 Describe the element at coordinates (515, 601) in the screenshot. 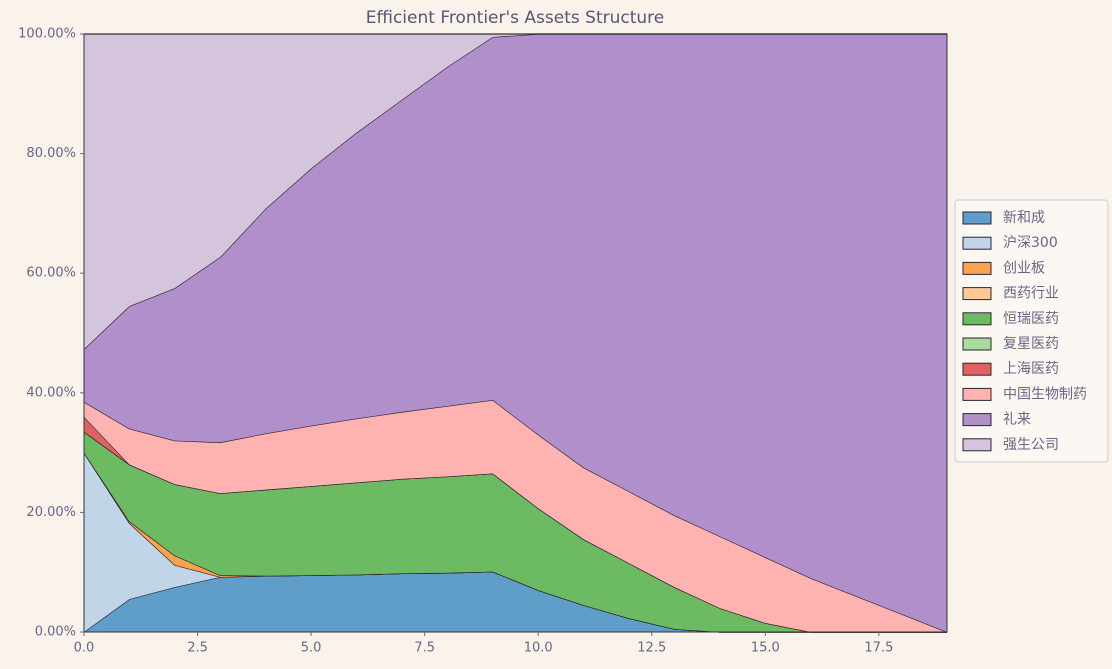

I see `area` at that location.